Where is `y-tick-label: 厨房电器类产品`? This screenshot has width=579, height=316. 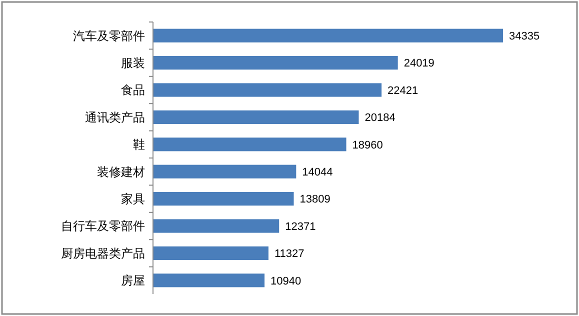 y-tick-label: 厨房电器类产品 is located at coordinates (103, 253).